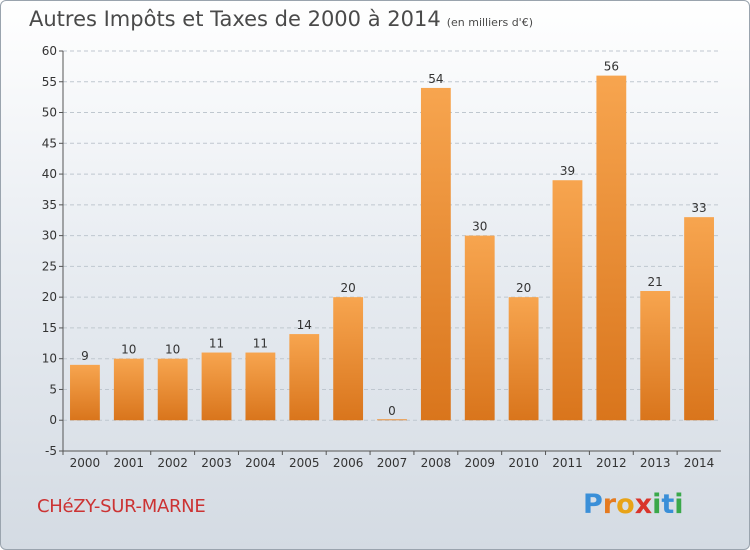 This screenshot has width=750, height=550. I want to click on chart-title-text: Autres Impôts et Taxes de 2000 à 2014, so click(235, 19).